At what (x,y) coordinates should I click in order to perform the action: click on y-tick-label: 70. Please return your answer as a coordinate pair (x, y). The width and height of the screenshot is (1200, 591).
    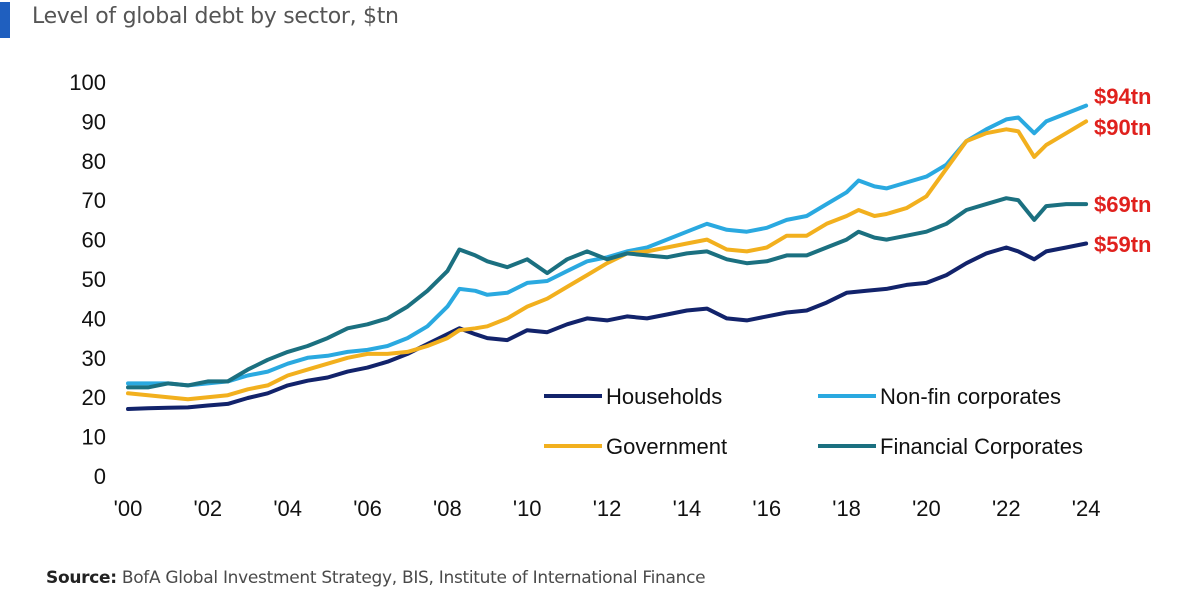
    Looking at the image, I should click on (94, 200).